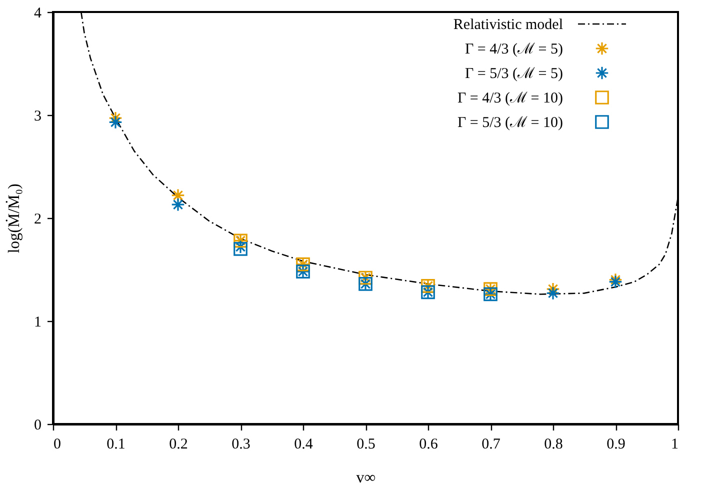  Describe the element at coordinates (366, 444) in the screenshot. I see `x-tick-label: 0.5` at that location.